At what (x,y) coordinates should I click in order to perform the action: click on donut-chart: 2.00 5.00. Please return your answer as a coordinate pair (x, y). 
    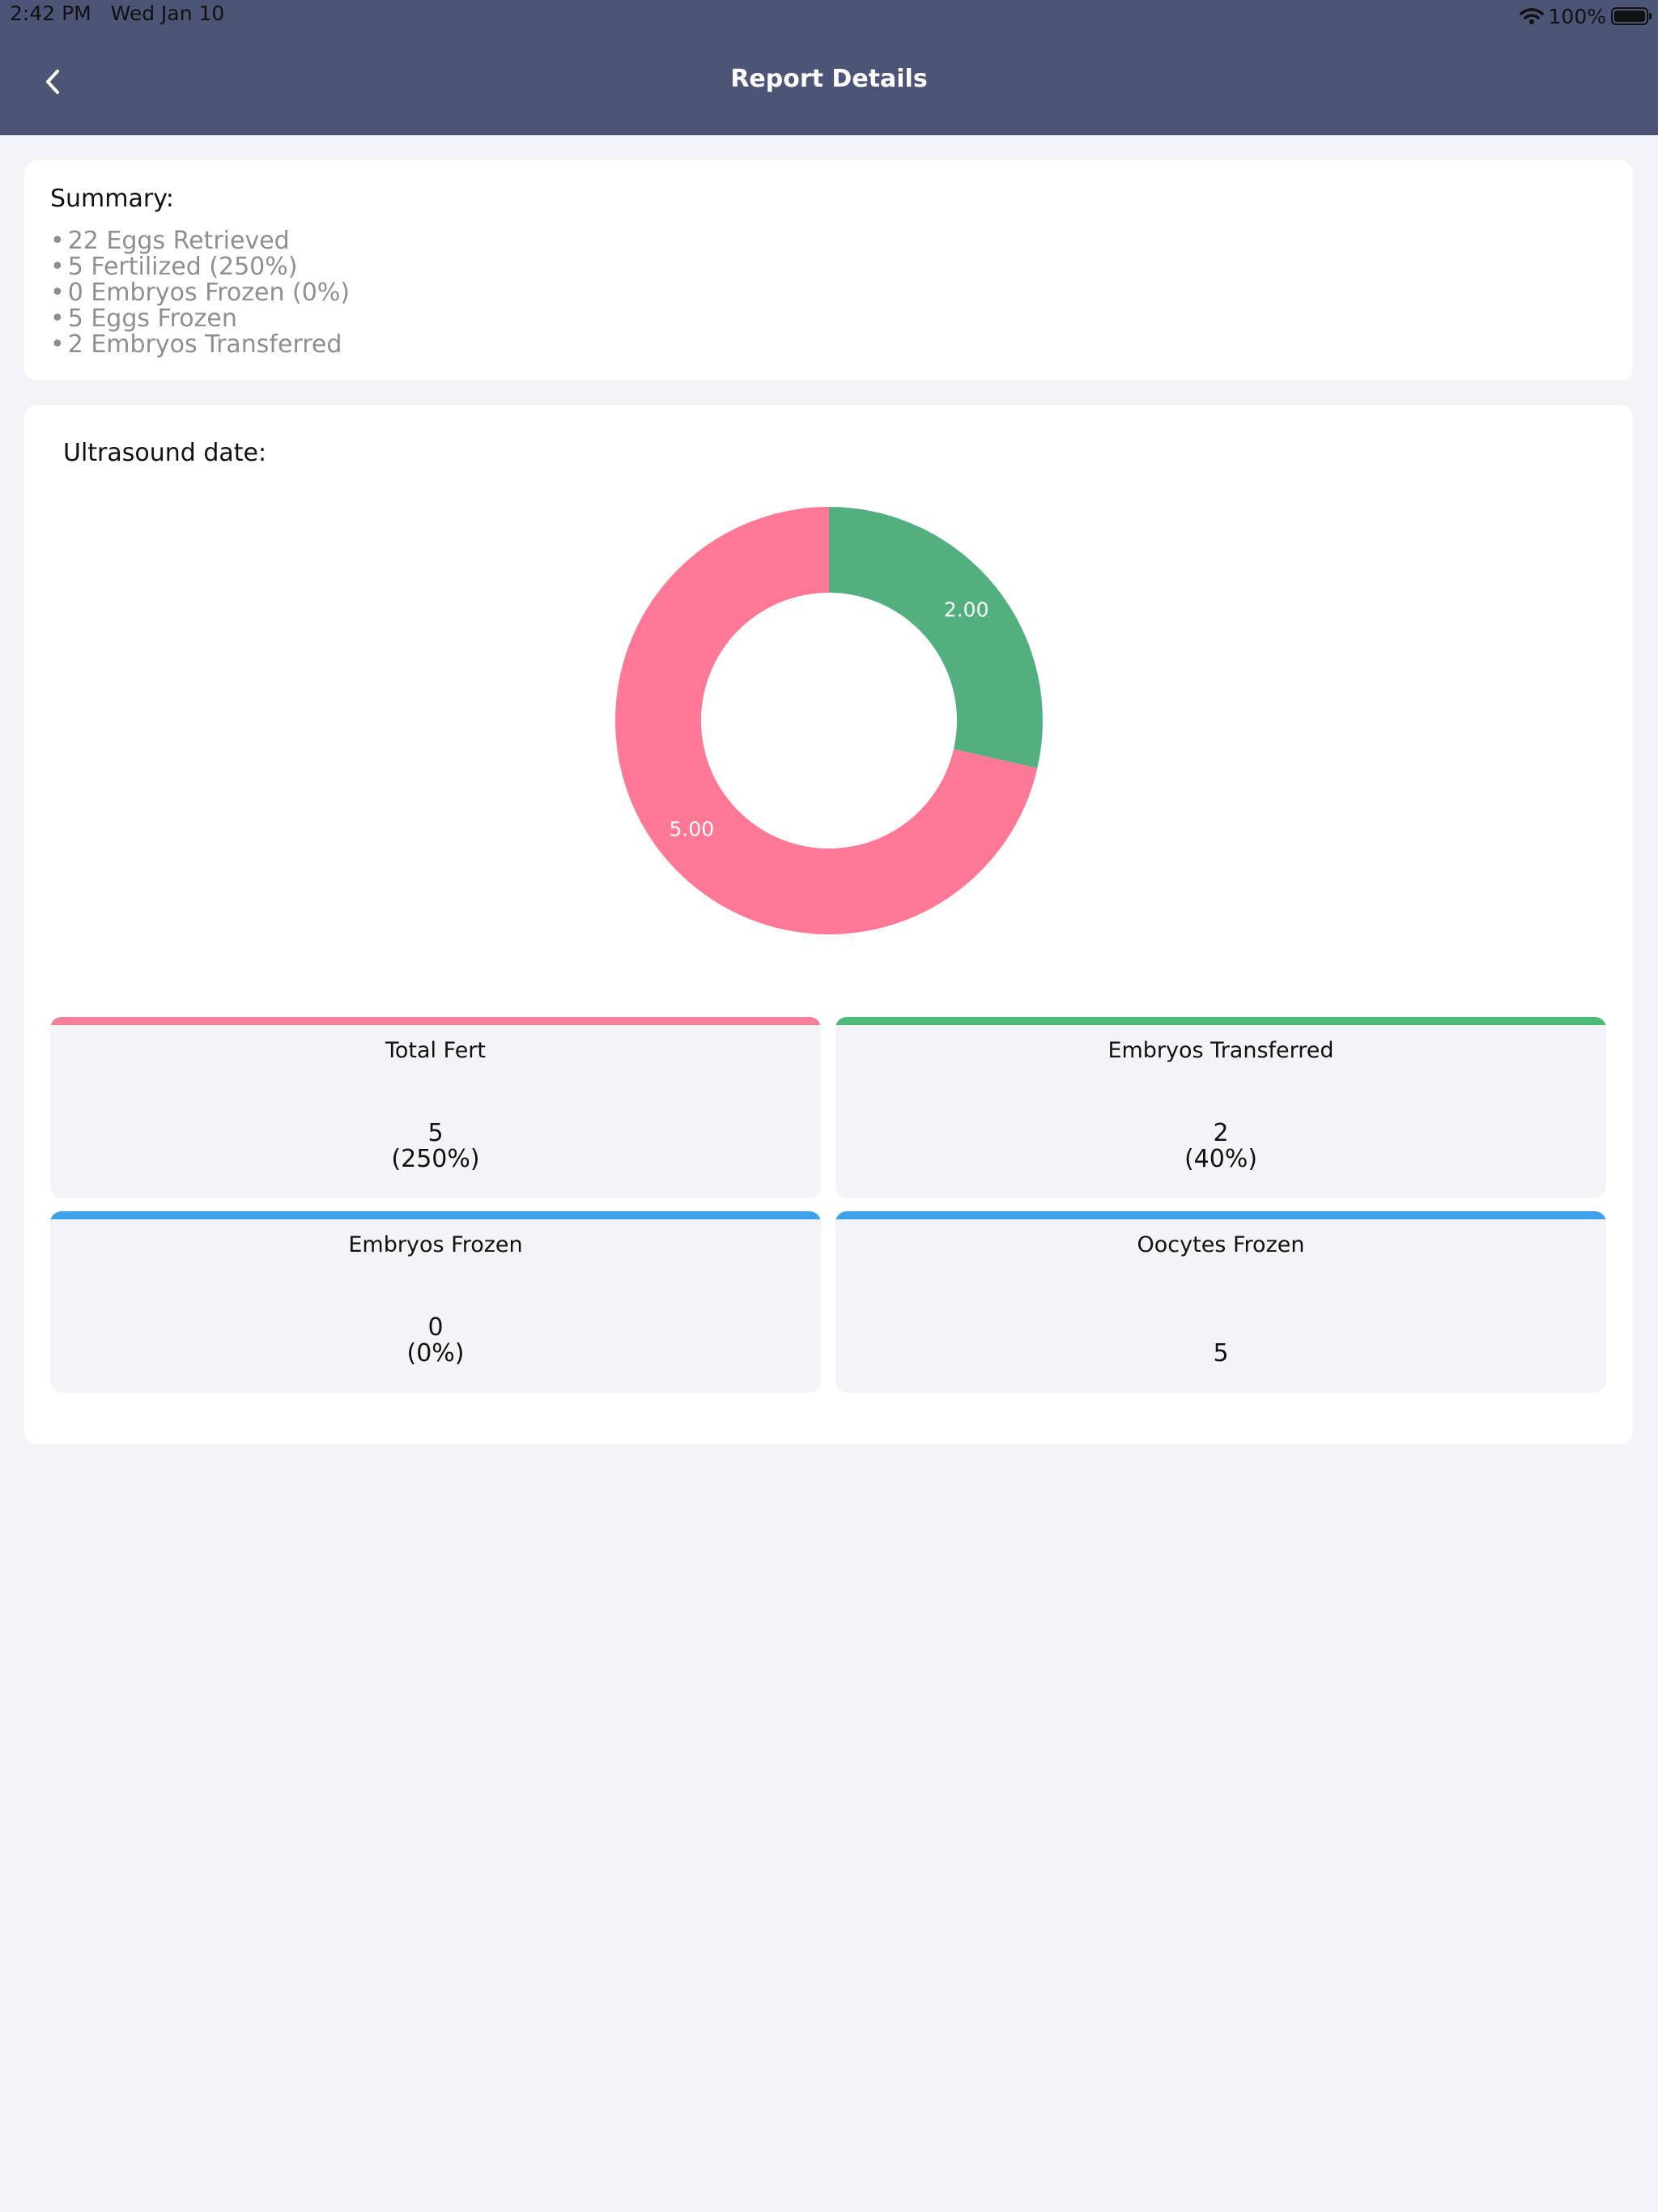
    Looking at the image, I should click on (828, 720).